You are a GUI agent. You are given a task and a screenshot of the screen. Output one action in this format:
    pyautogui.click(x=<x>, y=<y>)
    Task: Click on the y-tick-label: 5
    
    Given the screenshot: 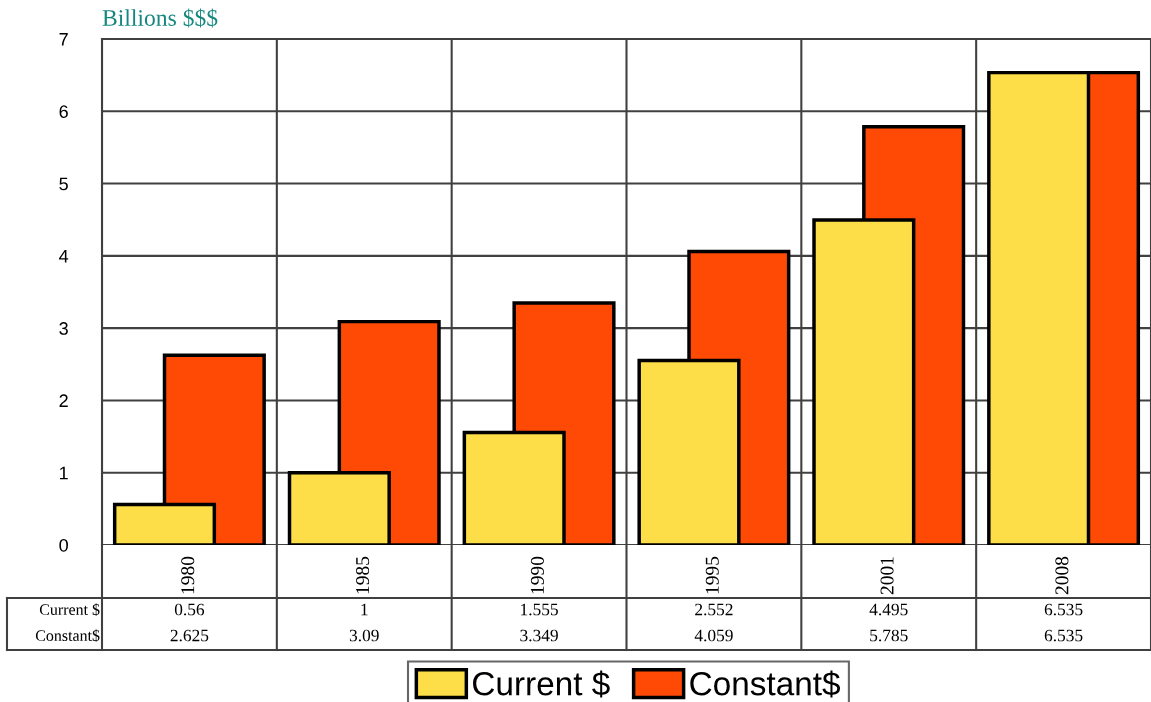 What is the action you would take?
    pyautogui.click(x=63, y=184)
    